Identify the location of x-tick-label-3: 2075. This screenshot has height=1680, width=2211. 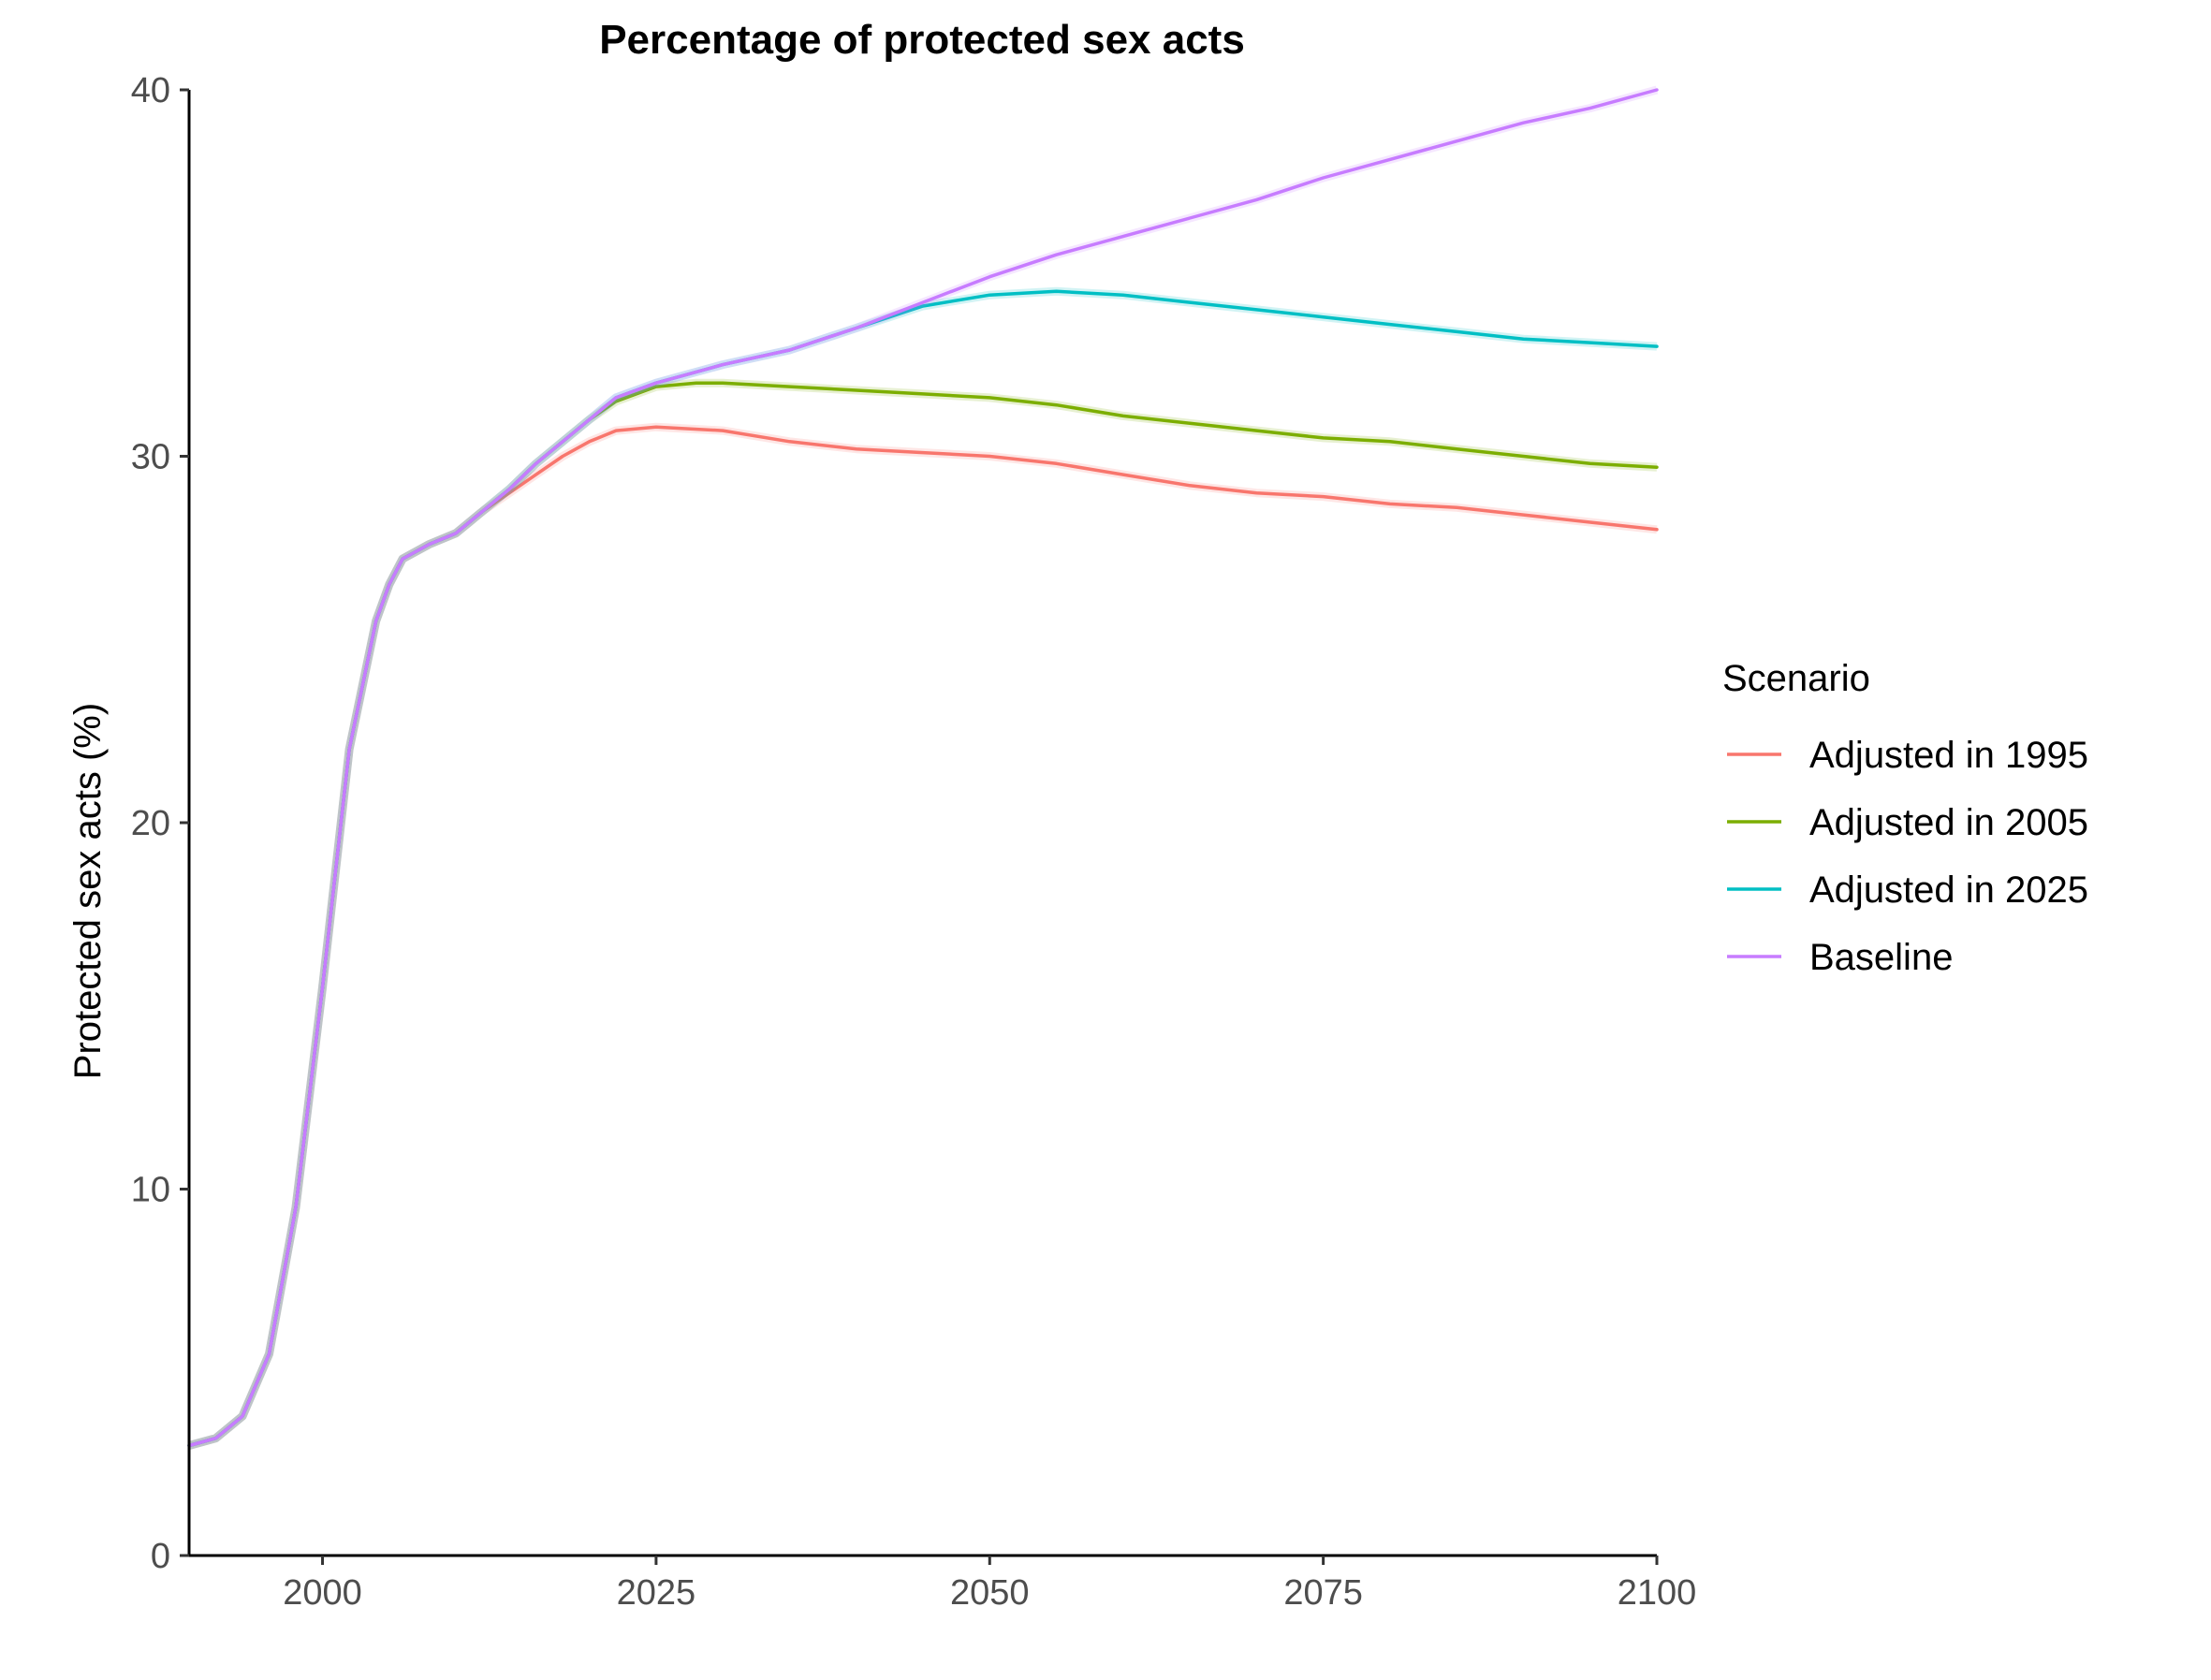
(1323, 1593).